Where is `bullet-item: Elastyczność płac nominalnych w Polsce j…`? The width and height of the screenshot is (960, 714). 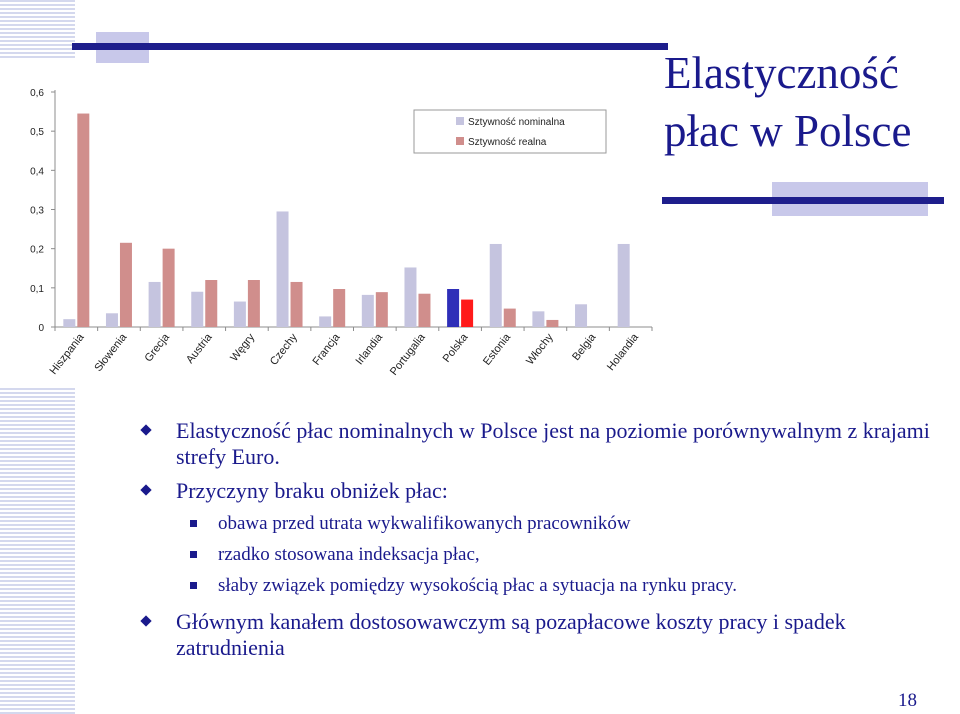 bullet-item: Elastyczność płac nominalnych w Polsce j… is located at coordinates (540, 444).